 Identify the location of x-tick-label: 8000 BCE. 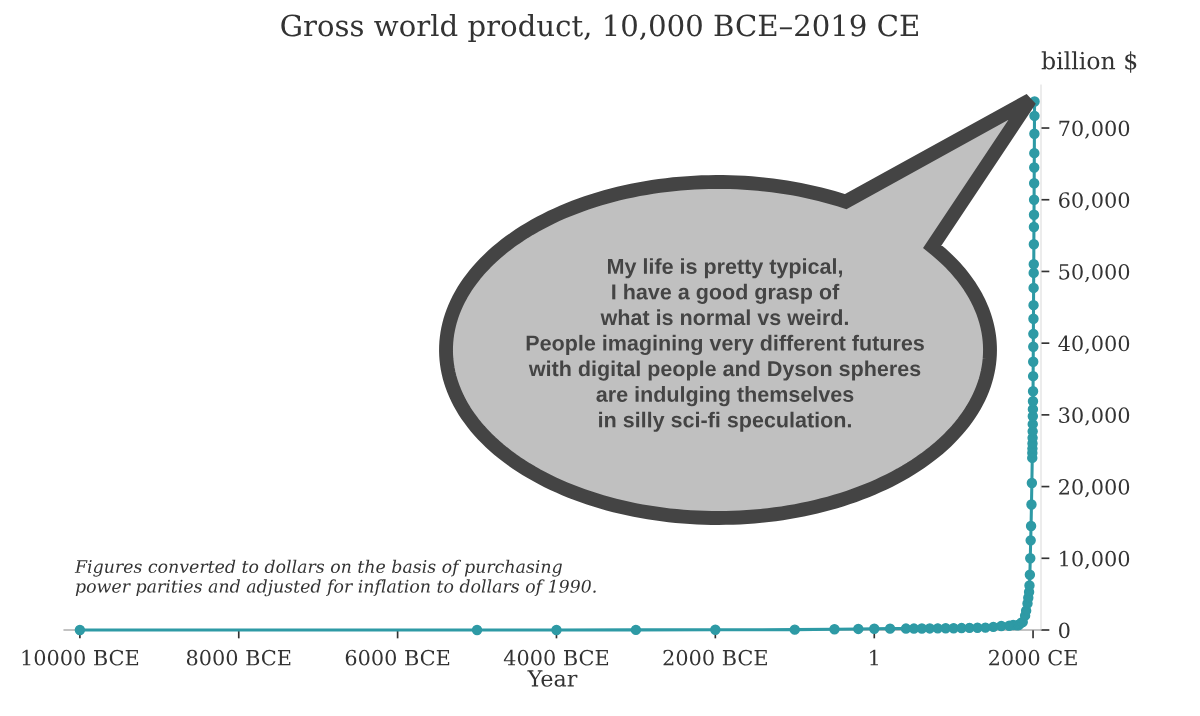
(238, 657).